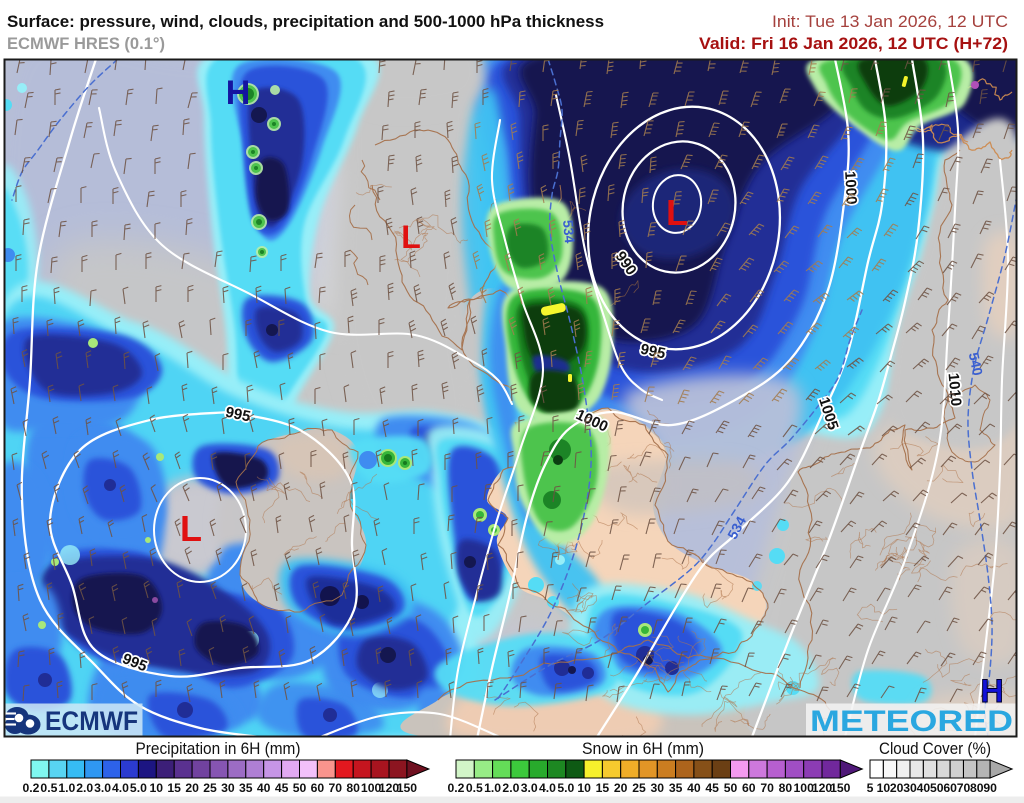 This screenshot has height=803, width=1024. What do you see at coordinates (569, 231) in the screenshot?
I see `svg-text: 534` at bounding box center [569, 231].